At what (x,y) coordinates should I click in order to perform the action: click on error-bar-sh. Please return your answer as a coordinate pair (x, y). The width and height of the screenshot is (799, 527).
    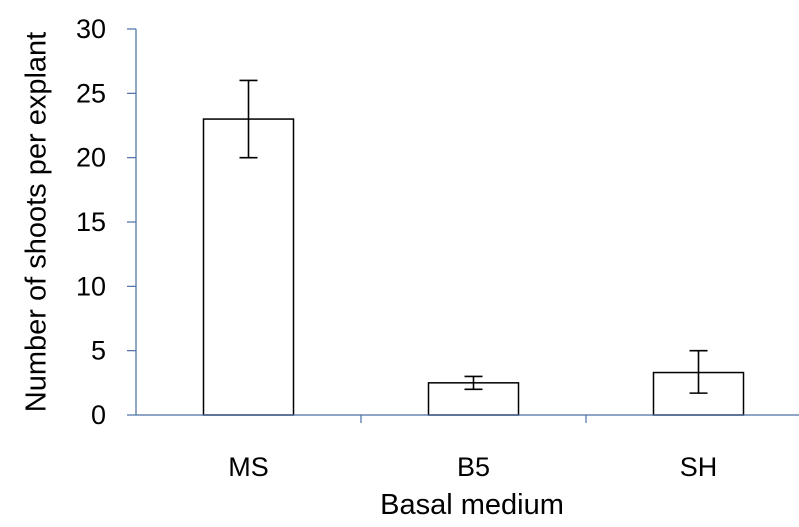
    Looking at the image, I should click on (698, 371).